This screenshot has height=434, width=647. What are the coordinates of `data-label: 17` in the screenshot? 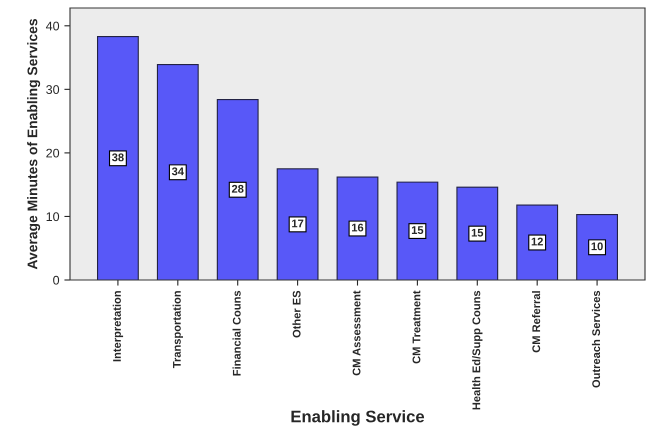 It's located at (298, 224).